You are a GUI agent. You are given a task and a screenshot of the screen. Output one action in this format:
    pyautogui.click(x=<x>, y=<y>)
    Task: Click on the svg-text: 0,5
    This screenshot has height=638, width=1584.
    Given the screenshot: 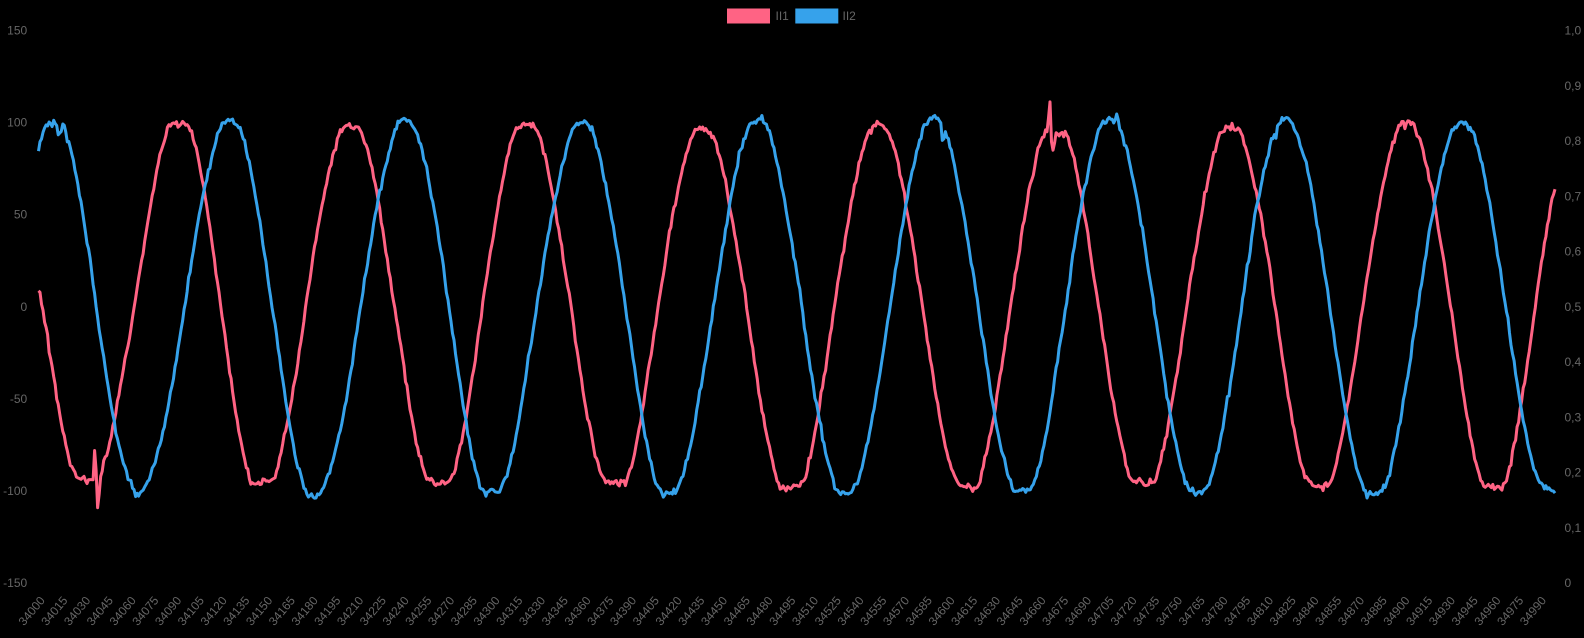 What is the action you would take?
    pyautogui.click(x=1573, y=307)
    